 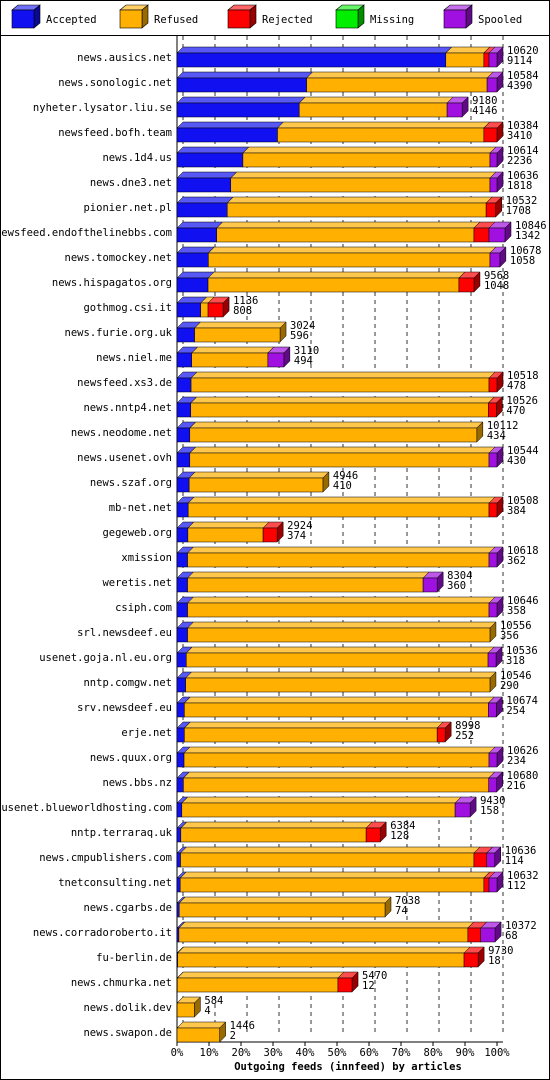 What do you see at coordinates (482, 16) in the screenshot?
I see `legend-item: Spooled` at bounding box center [482, 16].